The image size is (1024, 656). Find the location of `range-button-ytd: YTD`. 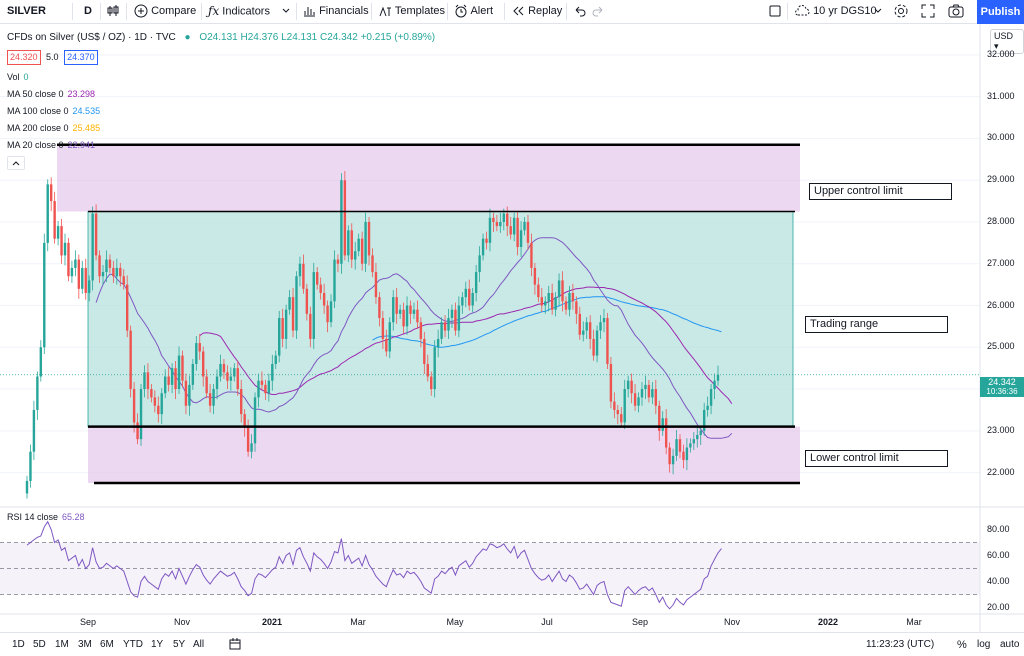

range-button-ytd: YTD is located at coordinates (133, 644).